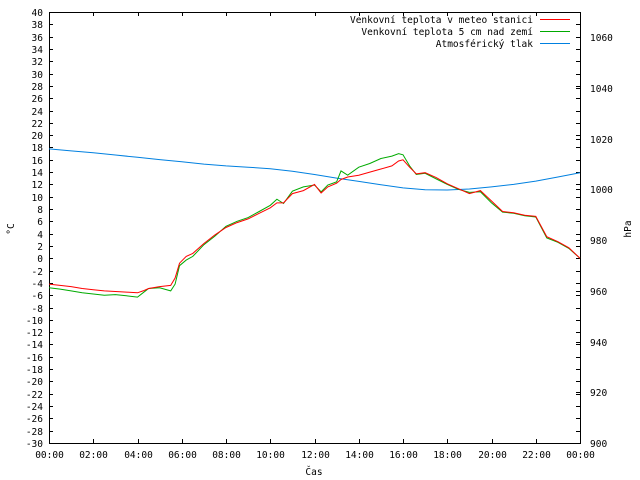 This screenshot has height=480, width=640. What do you see at coordinates (270, 455) in the screenshot?
I see `x-tick-label: 10:00` at bounding box center [270, 455].